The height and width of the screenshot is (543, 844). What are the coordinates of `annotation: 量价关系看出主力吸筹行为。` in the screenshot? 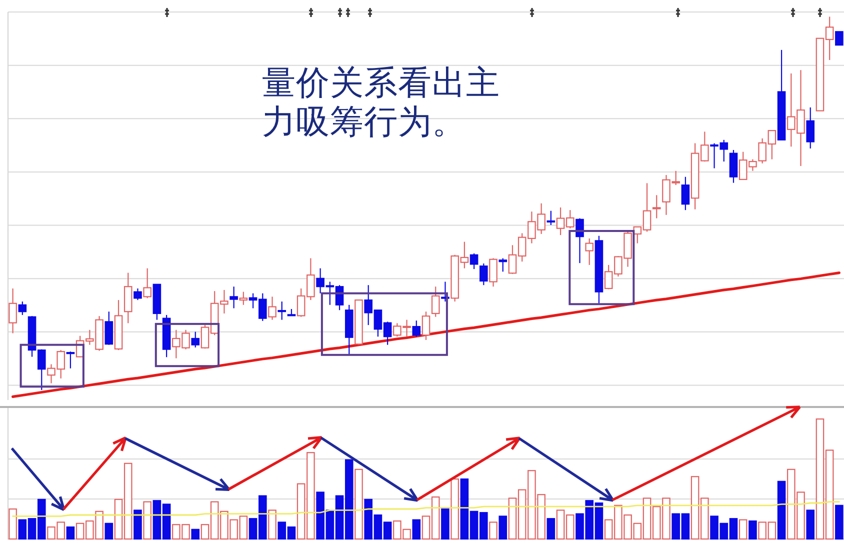 It's located at (381, 102).